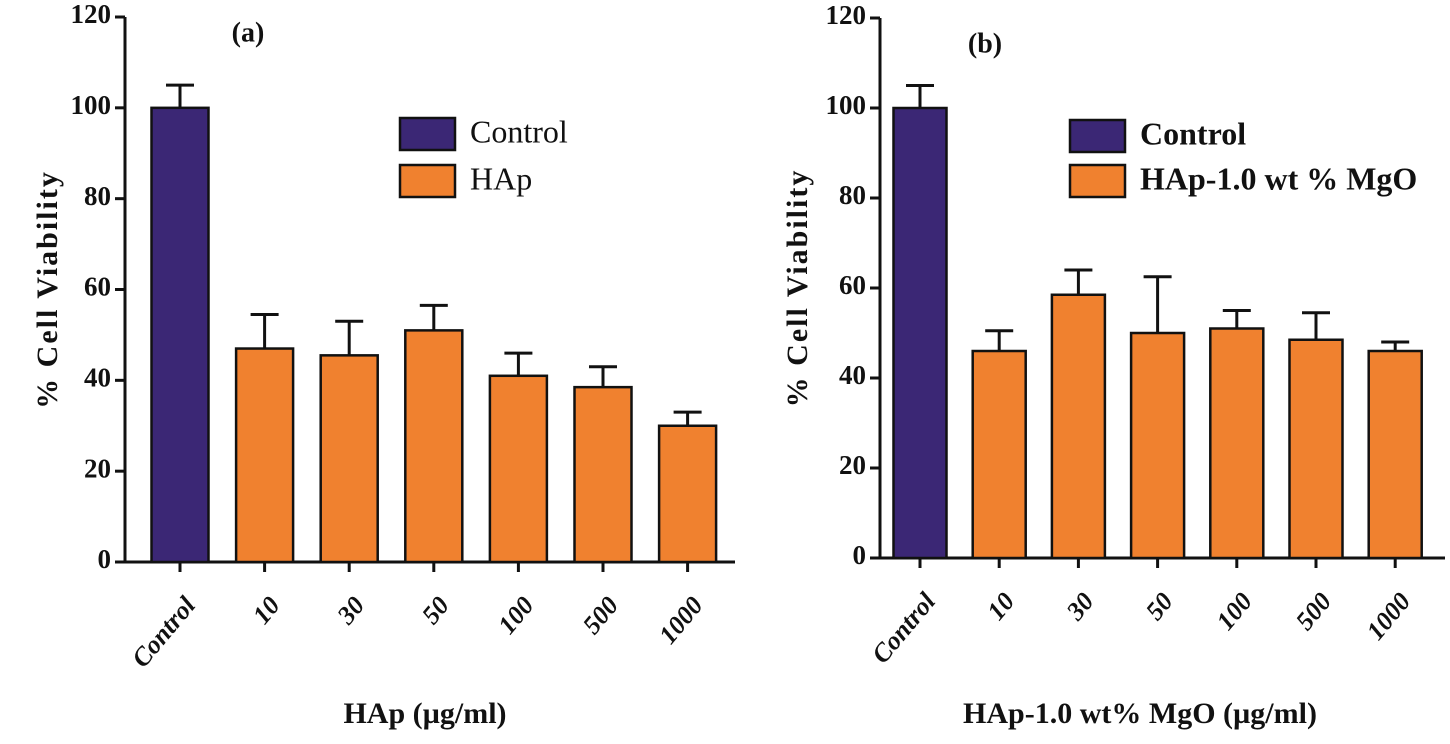 This screenshot has width=1450, height=744. I want to click on panel-title: (a), so click(248, 32).